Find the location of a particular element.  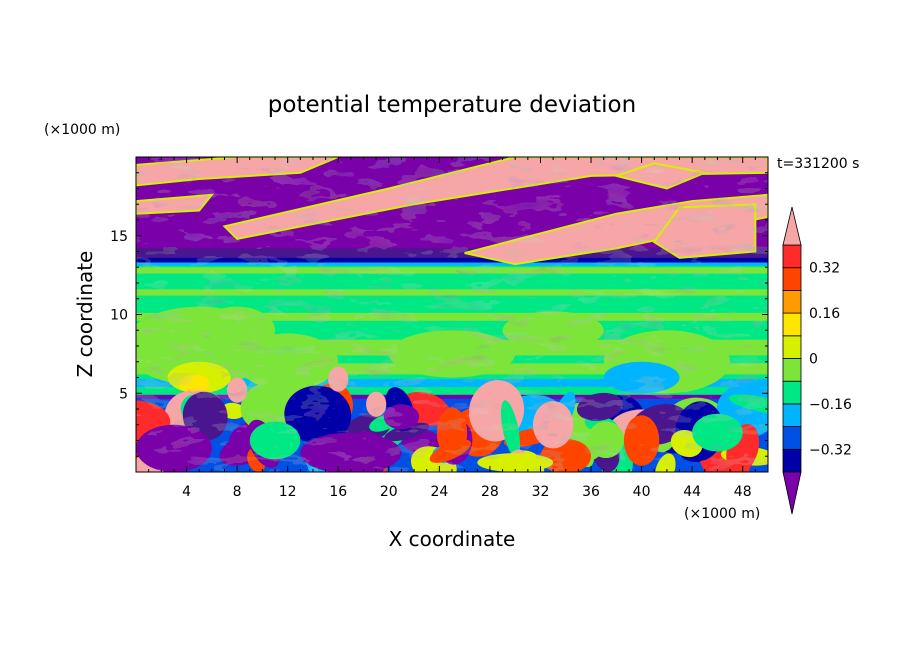

x-axis-label: X coordinate is located at coordinates (452, 539).